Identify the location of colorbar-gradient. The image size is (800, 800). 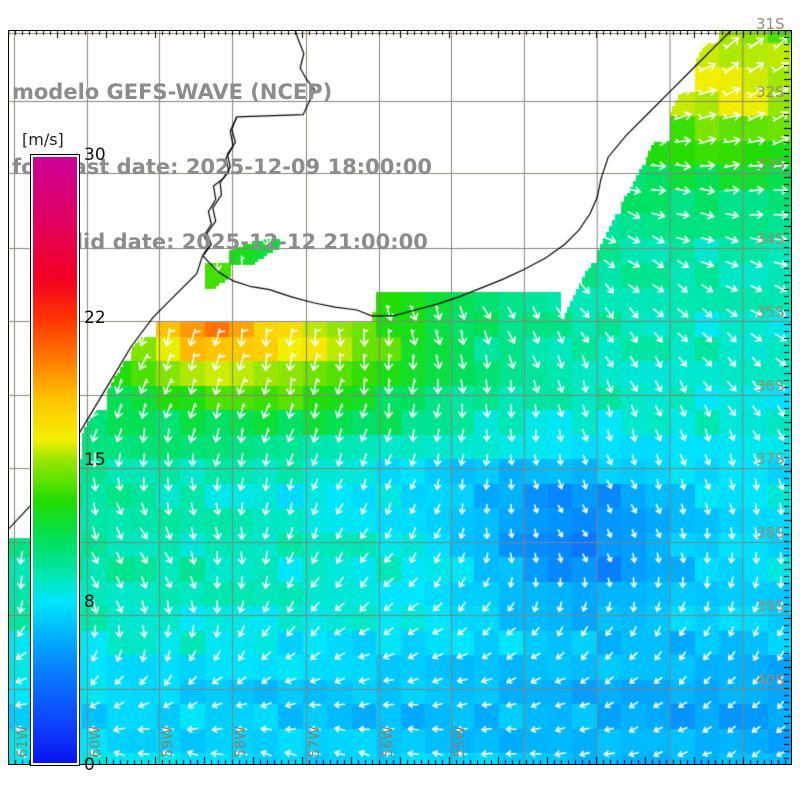
(55, 460).